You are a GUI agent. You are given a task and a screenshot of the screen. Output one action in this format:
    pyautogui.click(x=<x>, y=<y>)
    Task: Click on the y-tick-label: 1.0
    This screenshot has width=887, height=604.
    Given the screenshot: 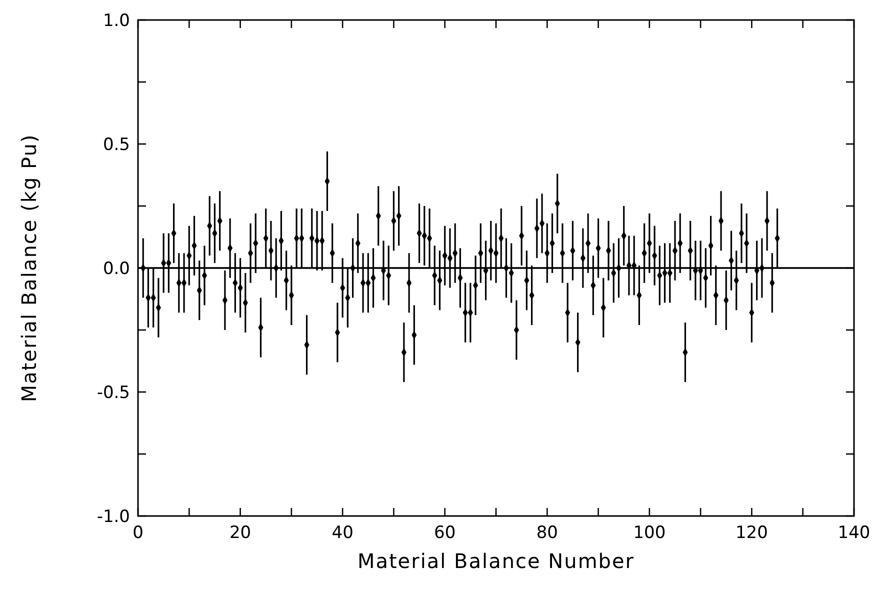 What is the action you would take?
    pyautogui.click(x=116, y=20)
    